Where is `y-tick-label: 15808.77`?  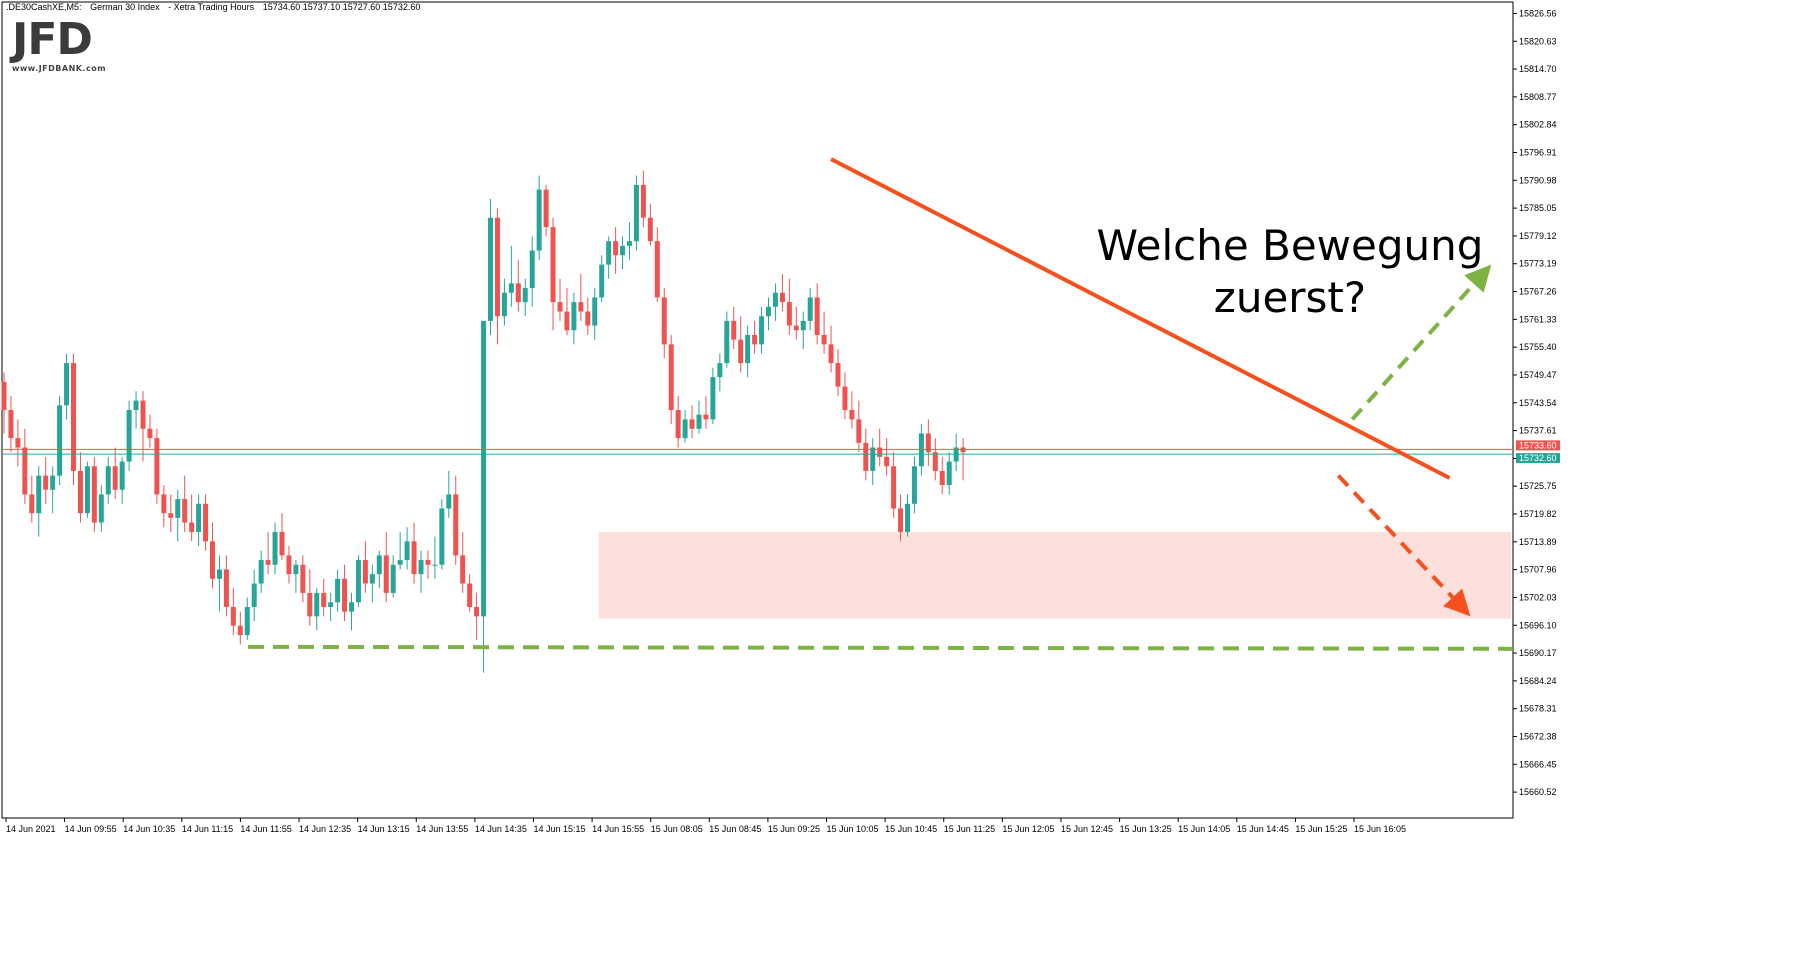
y-tick-label: 15808.77 is located at coordinates (1538, 97).